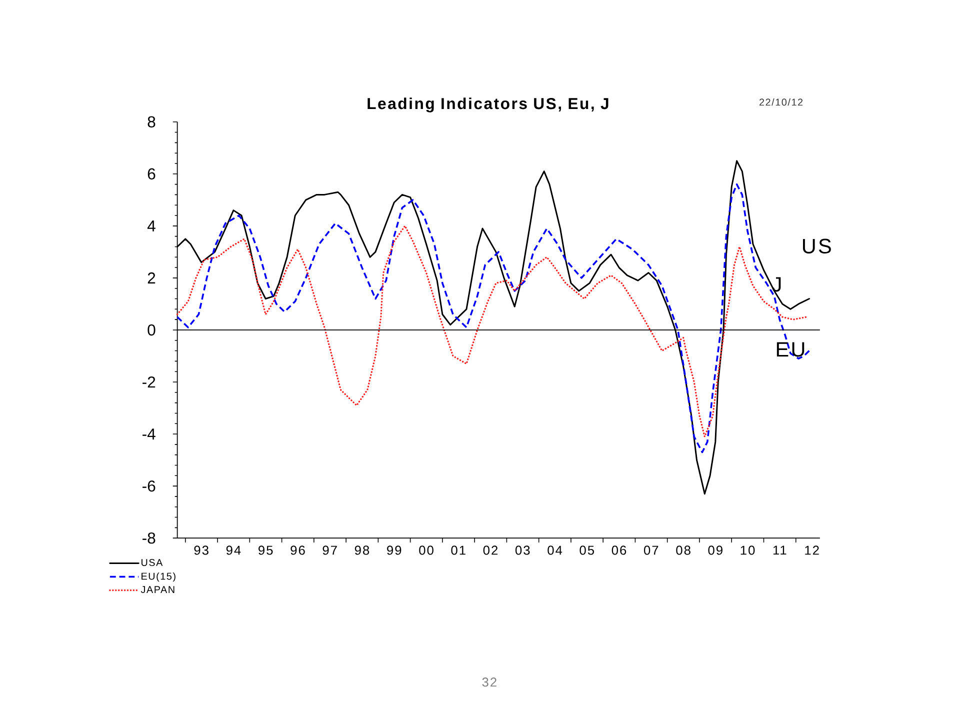 The height and width of the screenshot is (712, 958). What do you see at coordinates (149, 382) in the screenshot?
I see `y-tick-label: -2` at bounding box center [149, 382].